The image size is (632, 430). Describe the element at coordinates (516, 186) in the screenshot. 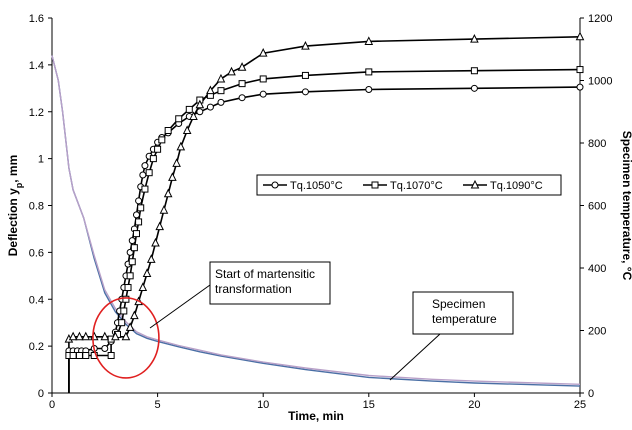

I see `legend-label-triangle: Tq.1090°C` at that location.